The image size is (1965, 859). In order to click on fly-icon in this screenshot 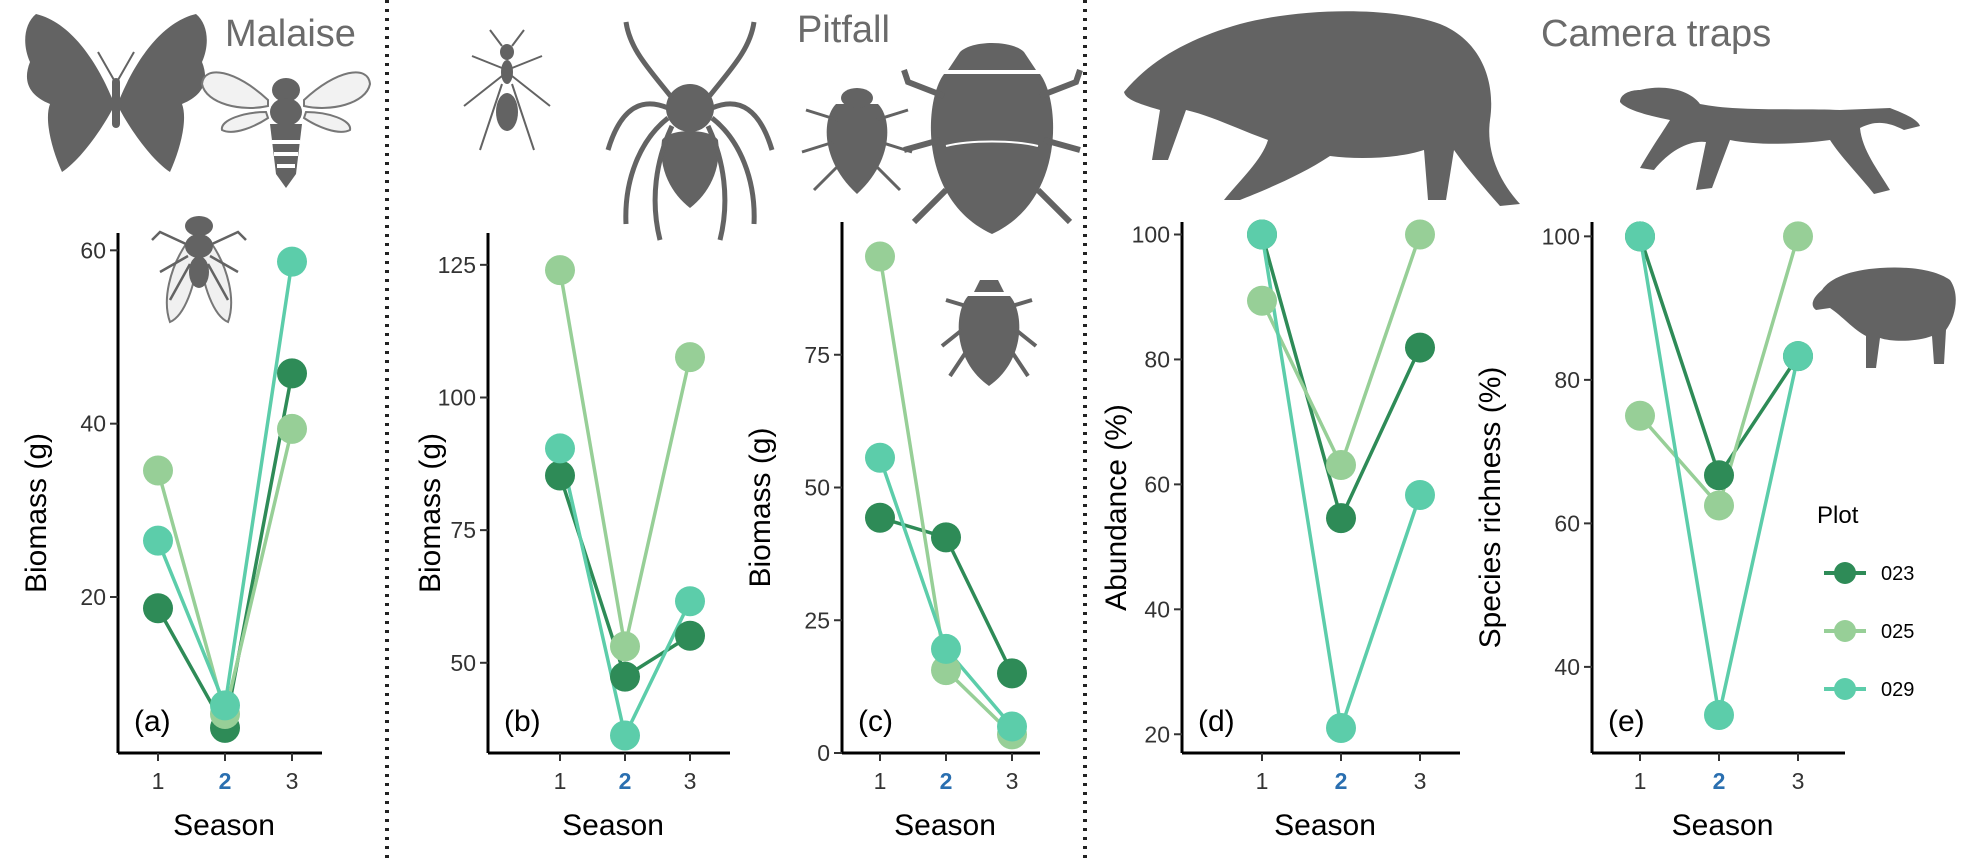, I will do `click(199, 270)`.